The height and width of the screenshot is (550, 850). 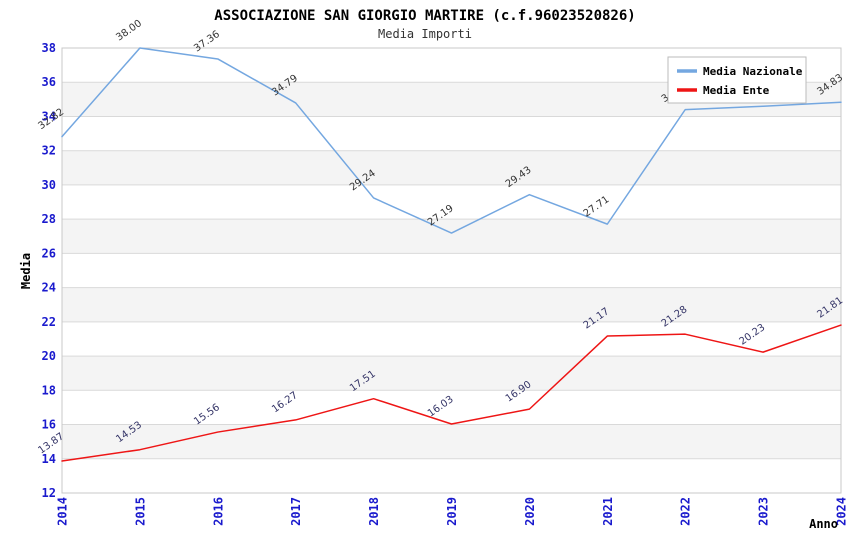 I want to click on point-label: 15.56, so click(x=207, y=414).